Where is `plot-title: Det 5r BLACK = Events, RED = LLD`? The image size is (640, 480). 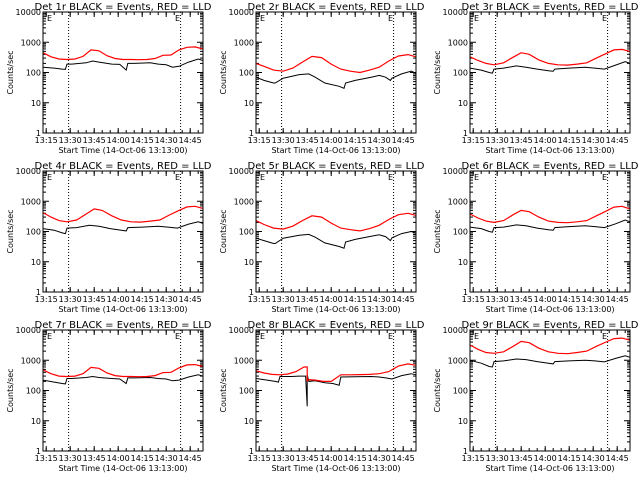 plot-title: Det 5r BLACK = Events, RED = LLD is located at coordinates (336, 166).